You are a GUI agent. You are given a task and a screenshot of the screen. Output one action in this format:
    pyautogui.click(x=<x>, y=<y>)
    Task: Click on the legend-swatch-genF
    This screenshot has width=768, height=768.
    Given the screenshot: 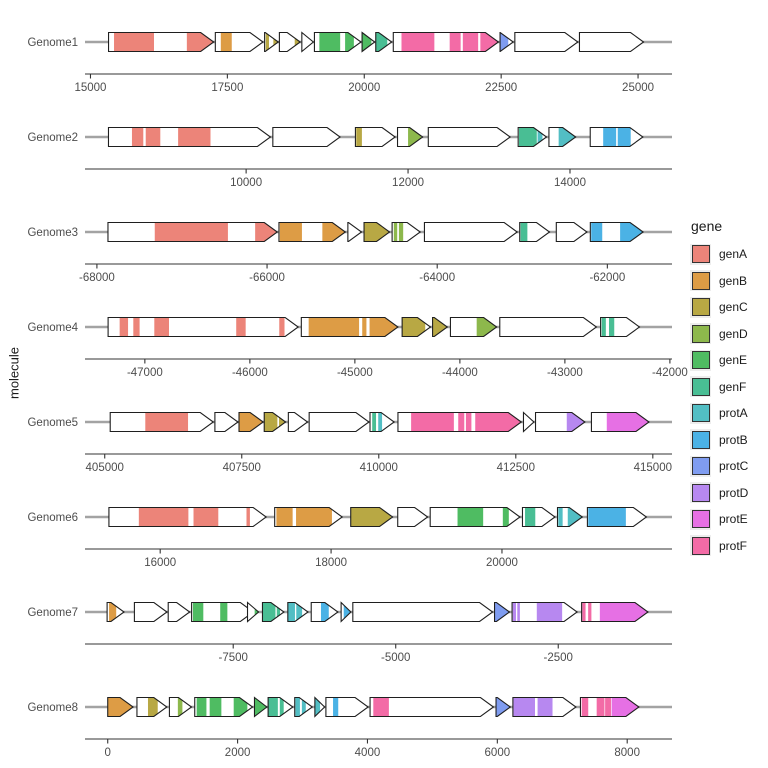 What is the action you would take?
    pyautogui.click(x=700, y=386)
    